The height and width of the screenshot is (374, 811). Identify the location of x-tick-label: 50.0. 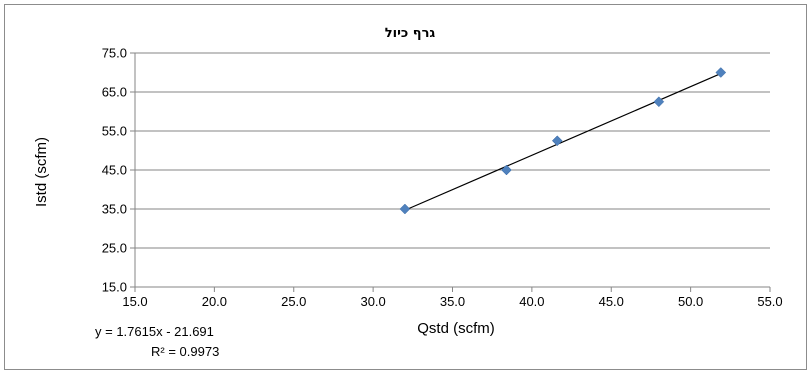
(690, 301).